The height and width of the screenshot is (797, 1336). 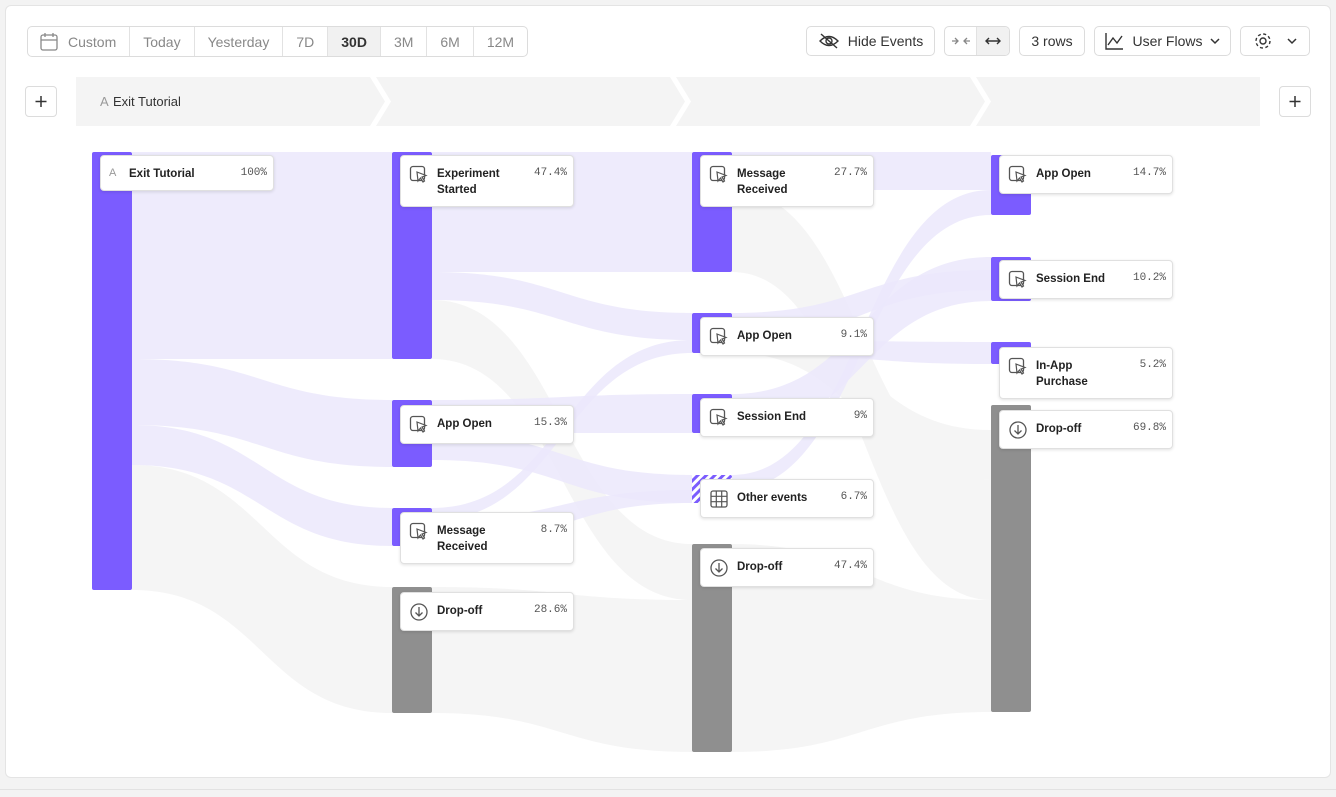 I want to click on date-range-label: 30D, so click(x=354, y=41).